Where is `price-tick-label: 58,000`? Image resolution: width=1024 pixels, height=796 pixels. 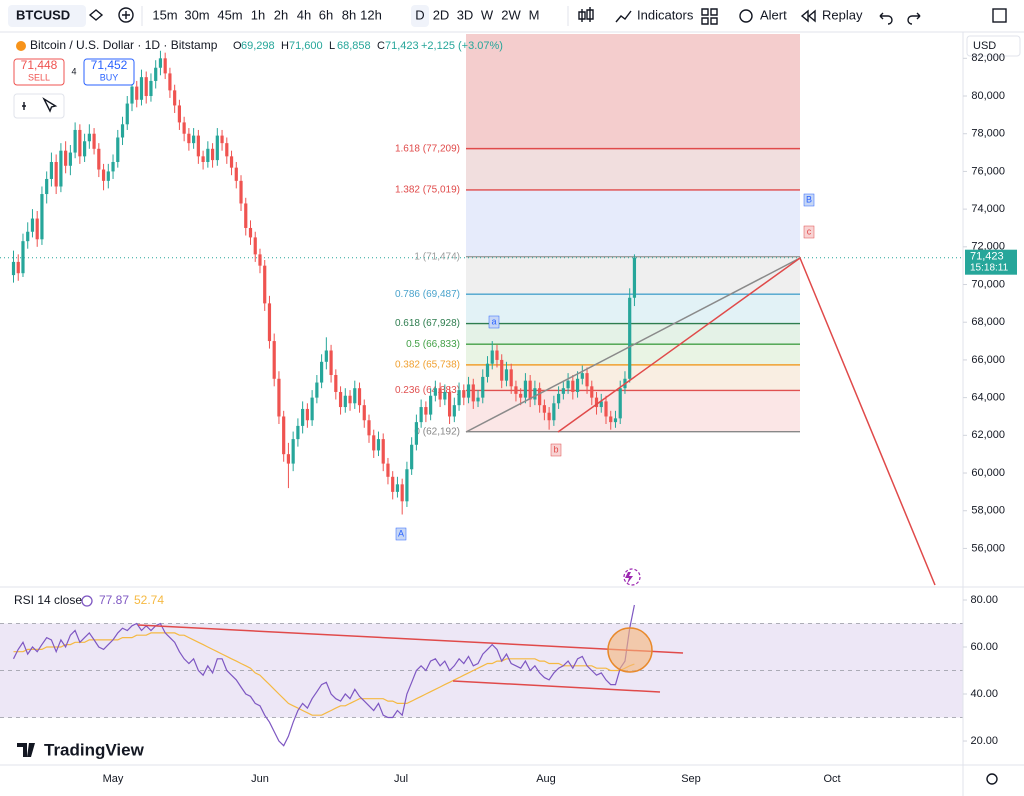 price-tick-label: 58,000 is located at coordinates (988, 511).